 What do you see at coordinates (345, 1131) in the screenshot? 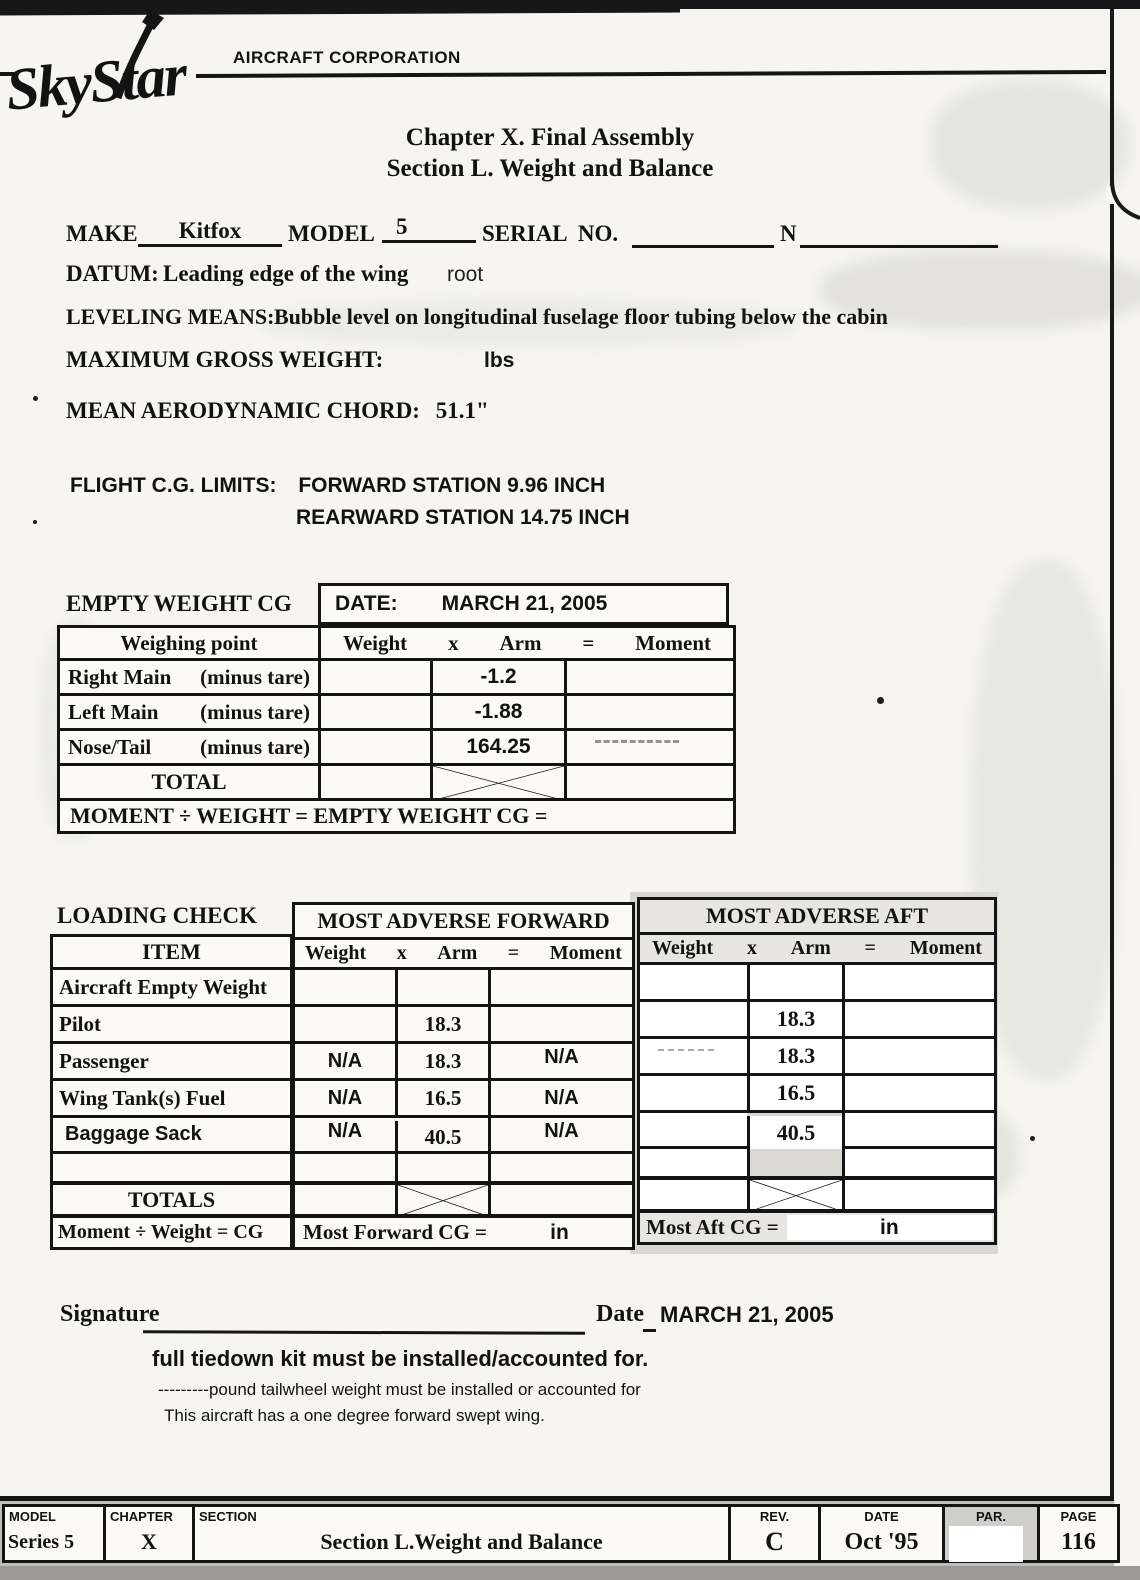
I see `fwd-r4-weight: N/A` at bounding box center [345, 1131].